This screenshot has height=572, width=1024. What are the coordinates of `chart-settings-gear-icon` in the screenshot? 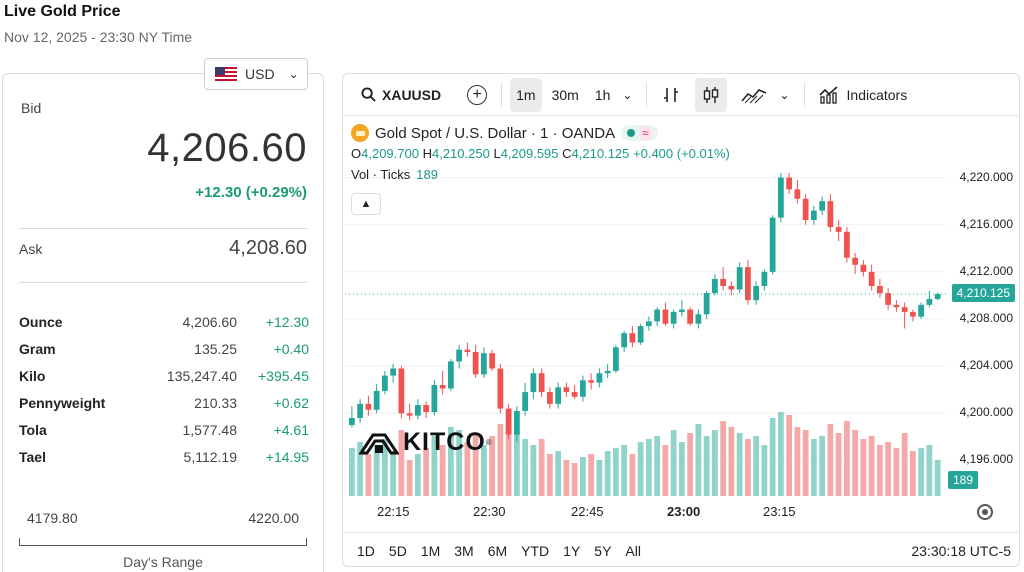 It's located at (985, 512).